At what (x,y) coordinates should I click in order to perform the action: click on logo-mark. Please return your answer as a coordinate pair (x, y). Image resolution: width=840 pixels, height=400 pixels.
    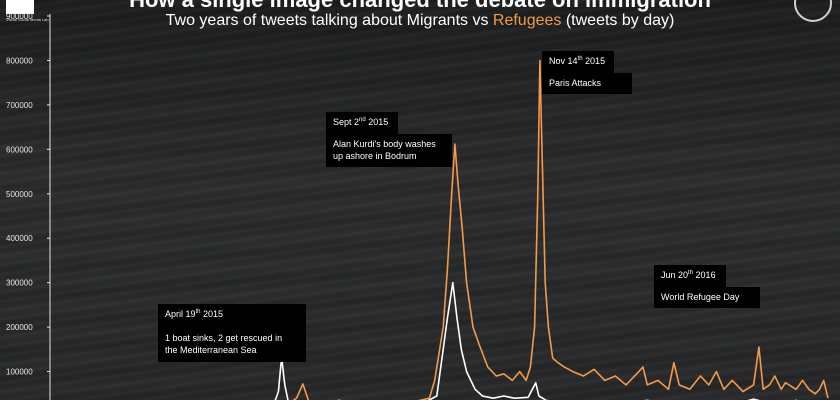
    Looking at the image, I should click on (20, 7).